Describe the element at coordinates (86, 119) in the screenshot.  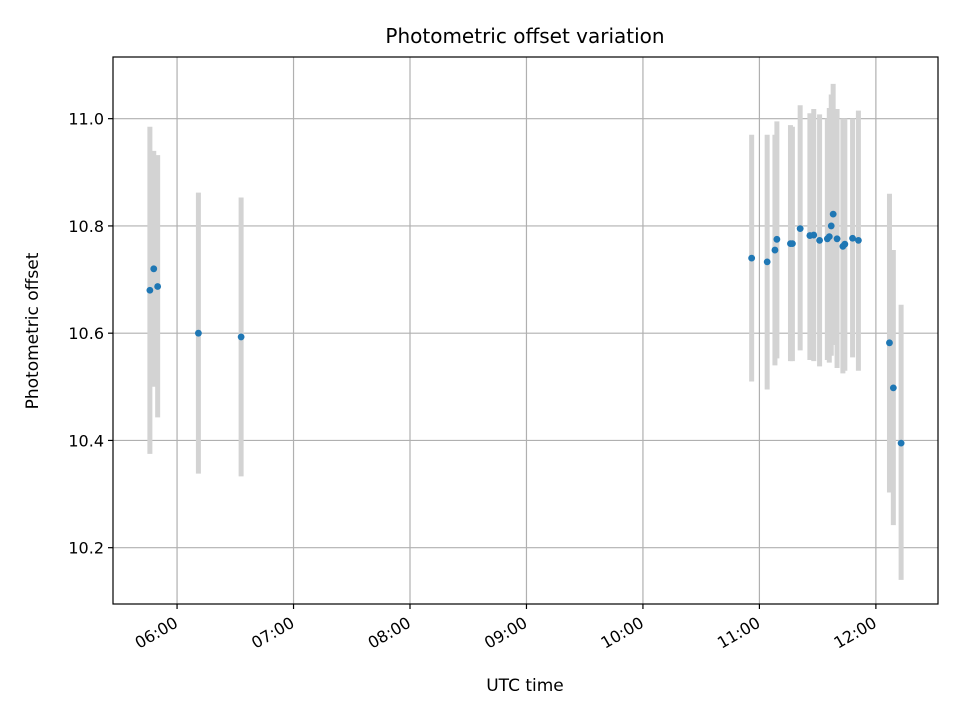
I see `y-tick-label: 11.0` at that location.